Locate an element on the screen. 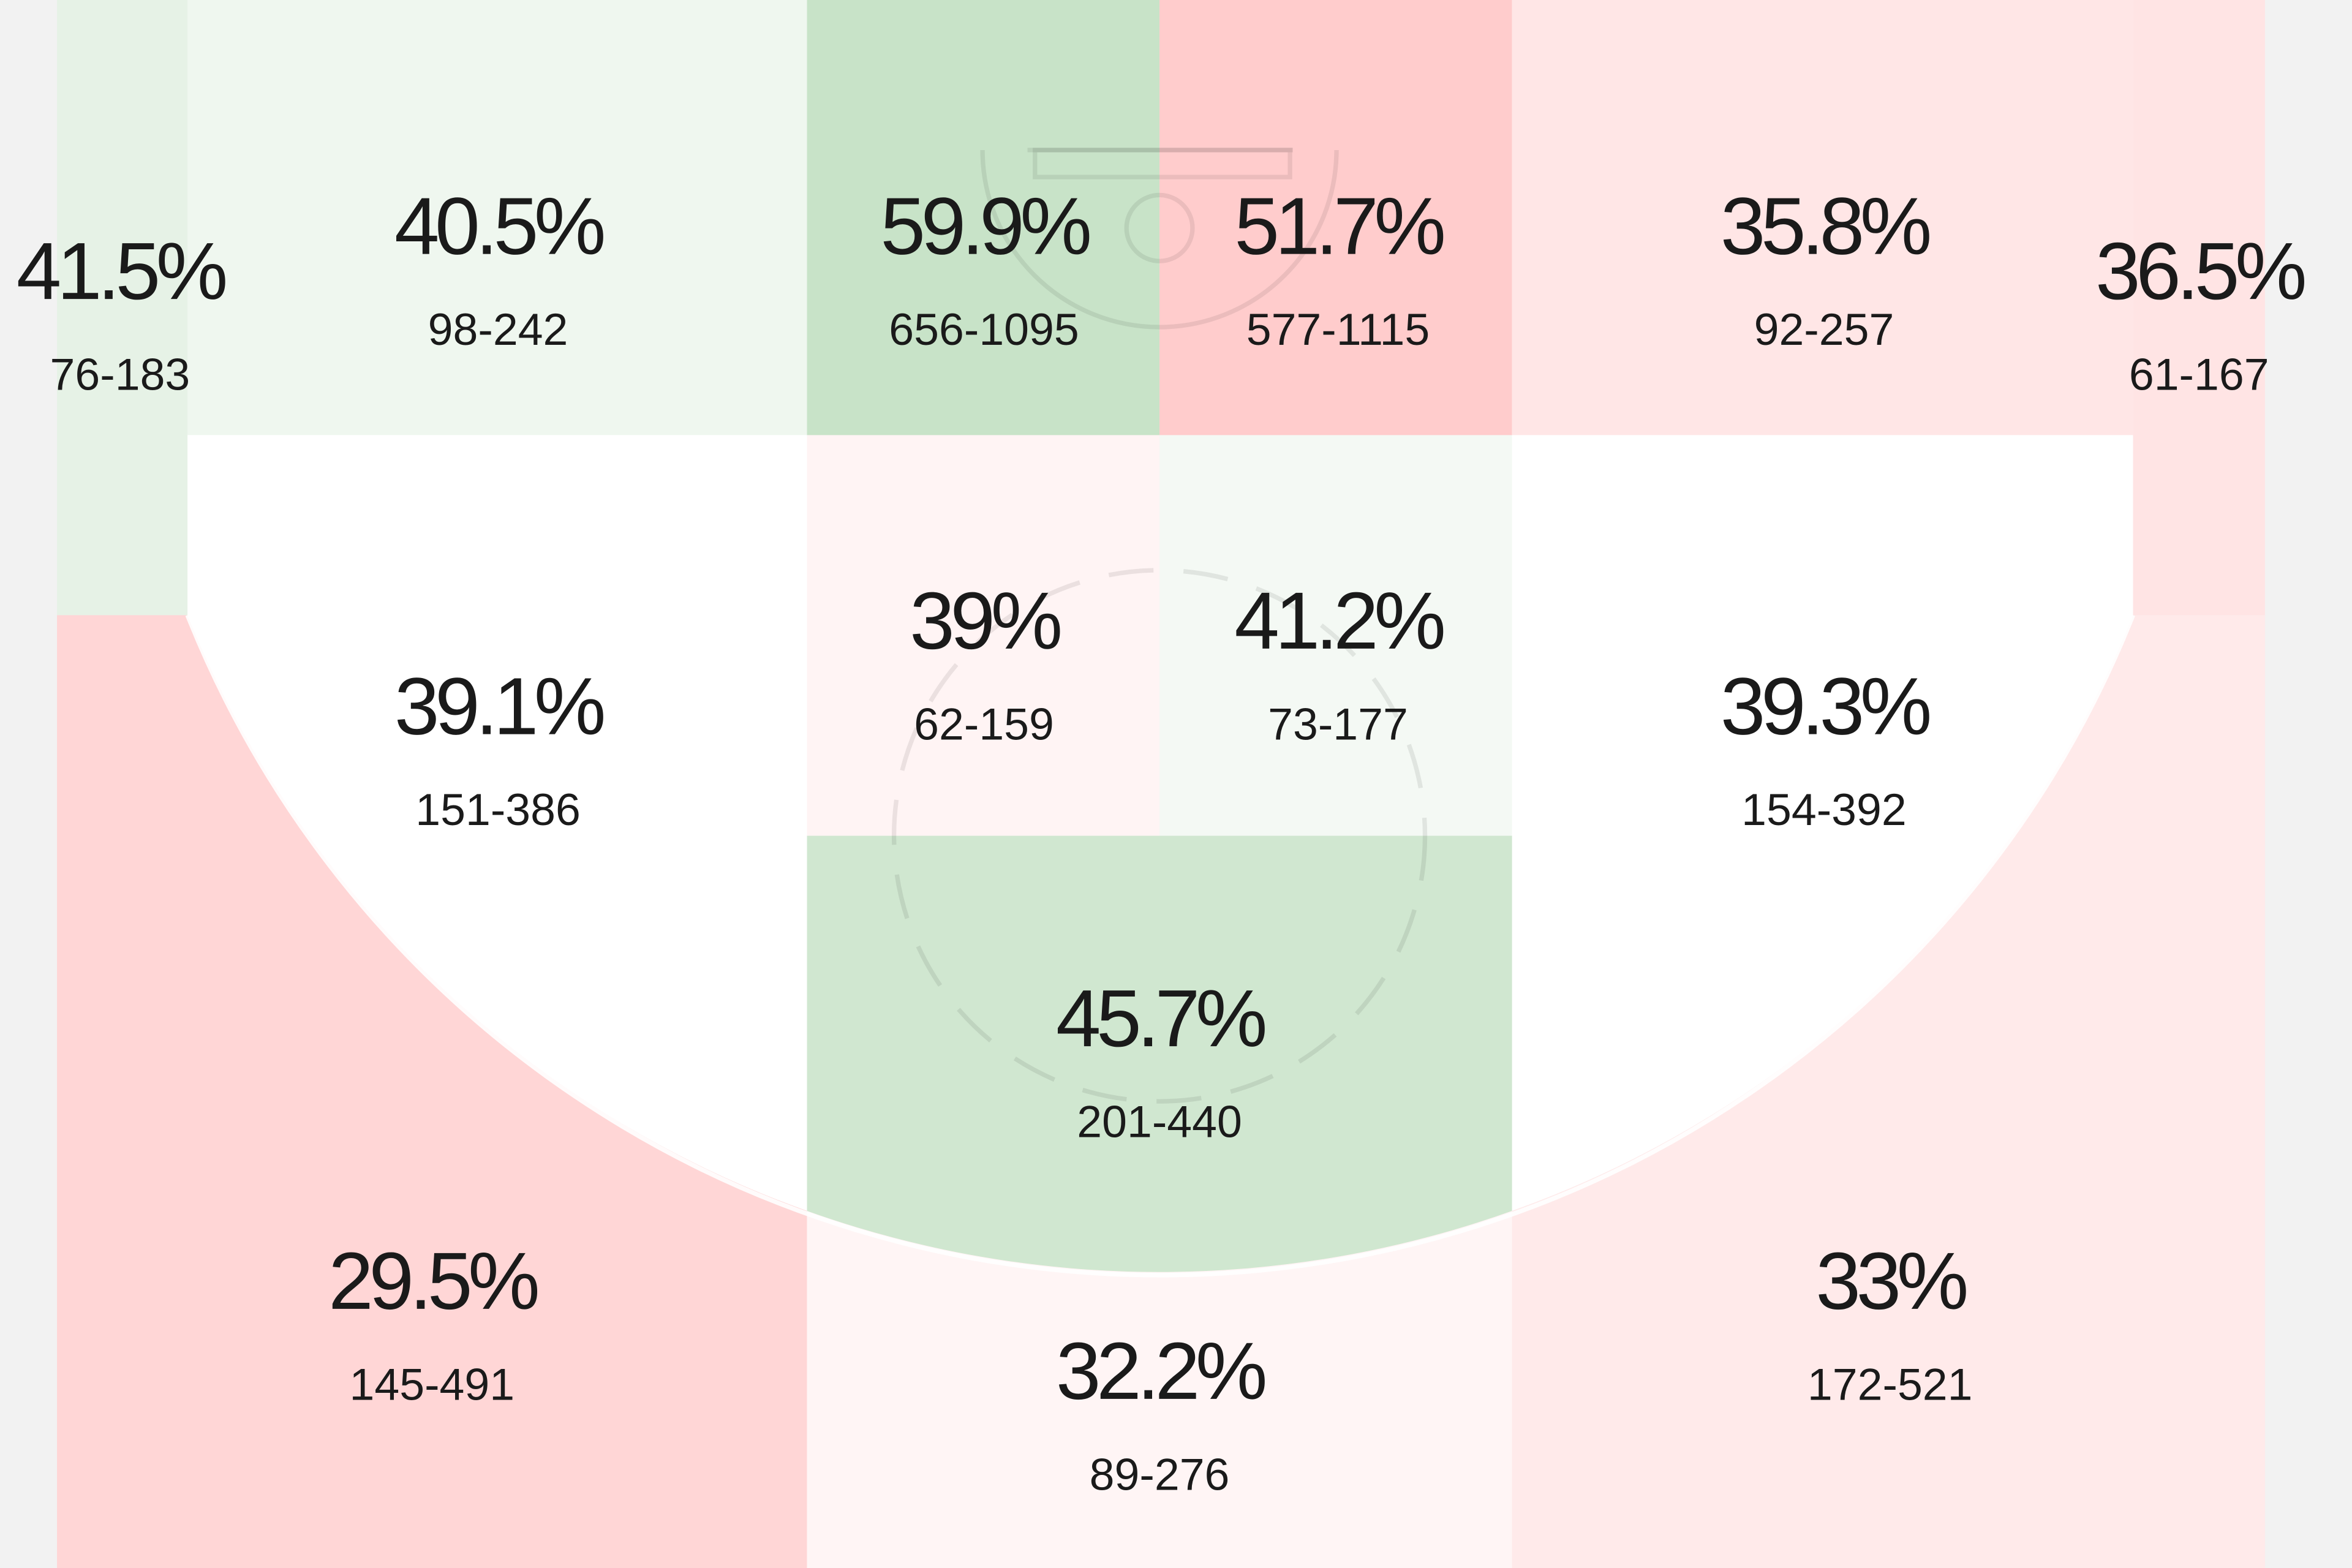 The width and height of the screenshot is (2352, 1568). restricted-arc is located at coordinates (1159, 240).